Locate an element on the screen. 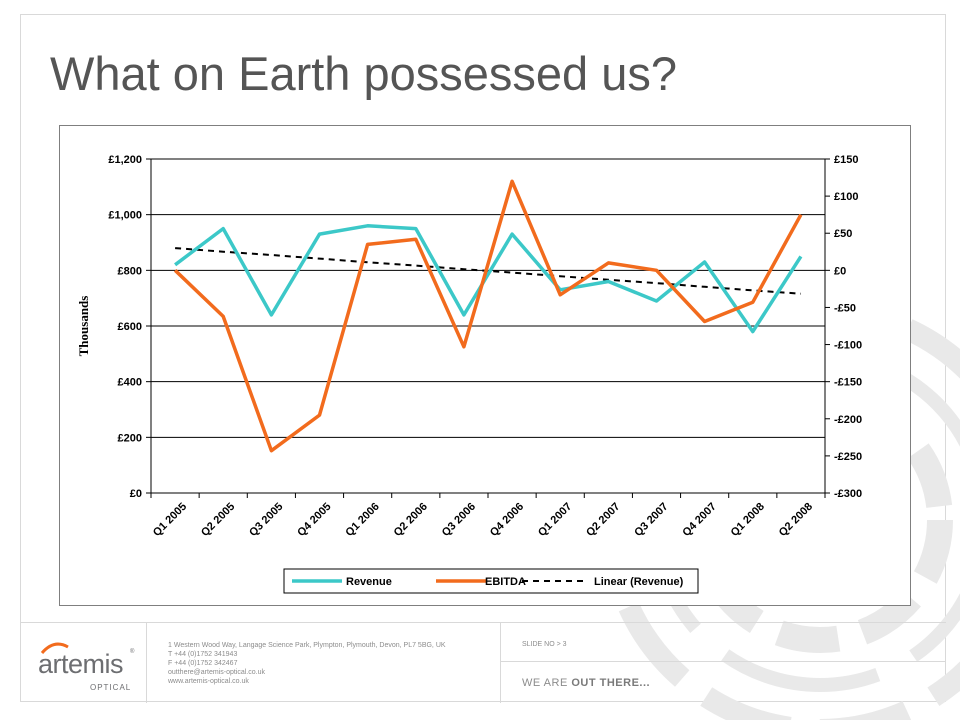  x-tick-label: Q1 2007 is located at coordinates (555, 520).